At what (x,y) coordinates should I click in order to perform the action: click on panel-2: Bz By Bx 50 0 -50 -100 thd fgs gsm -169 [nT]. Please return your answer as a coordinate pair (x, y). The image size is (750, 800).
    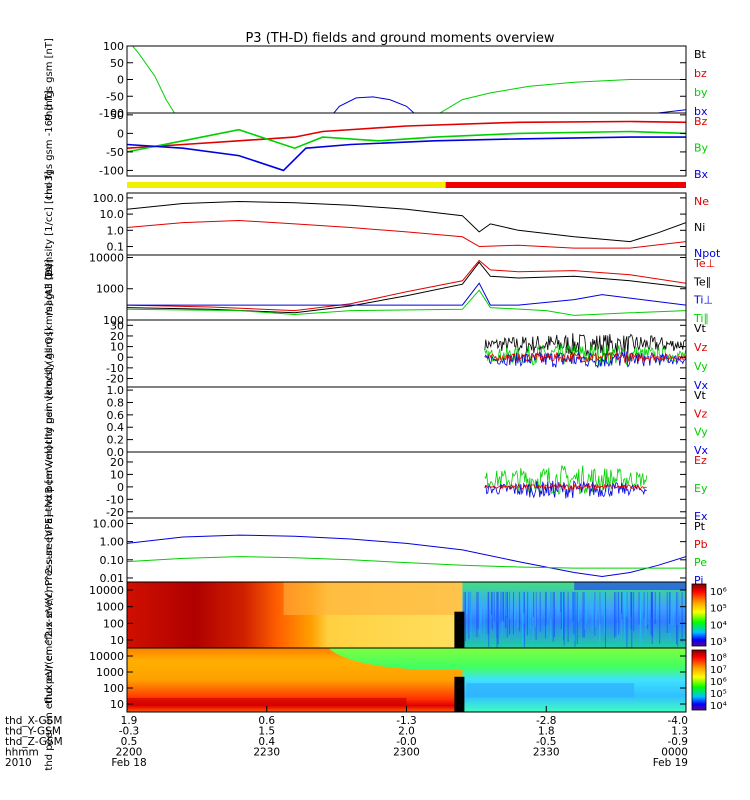
    Looking at the image, I should click on (376, 144).